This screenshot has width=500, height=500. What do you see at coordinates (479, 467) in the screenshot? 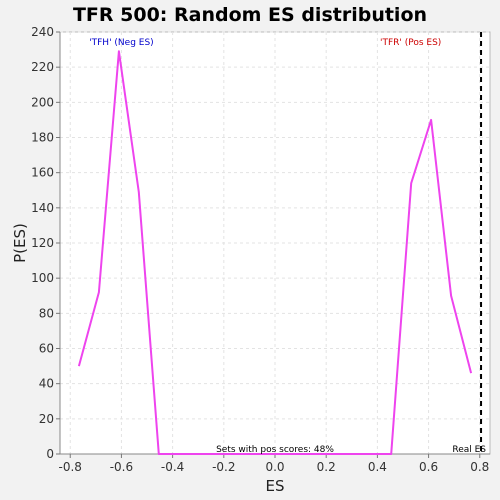
I see `x-tick-label: 0.8` at bounding box center [479, 467].